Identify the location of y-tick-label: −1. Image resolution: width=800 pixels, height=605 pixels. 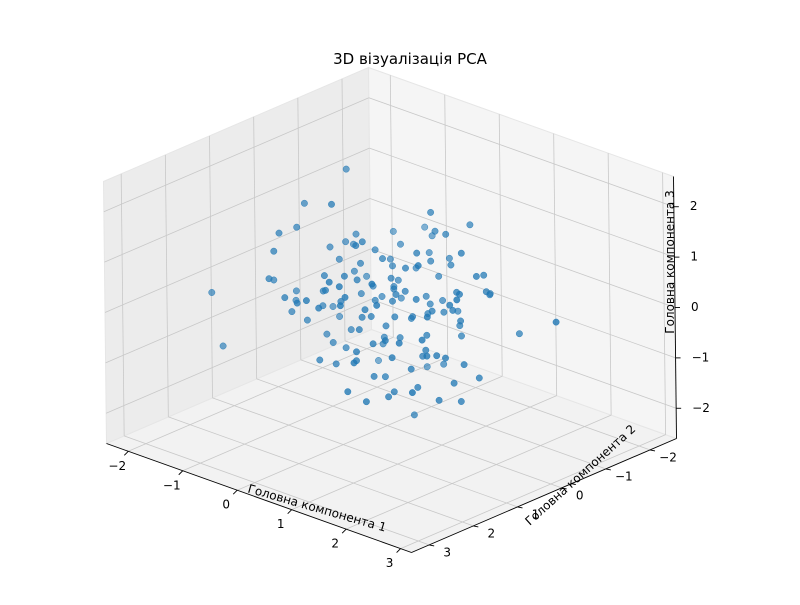
(624, 476).